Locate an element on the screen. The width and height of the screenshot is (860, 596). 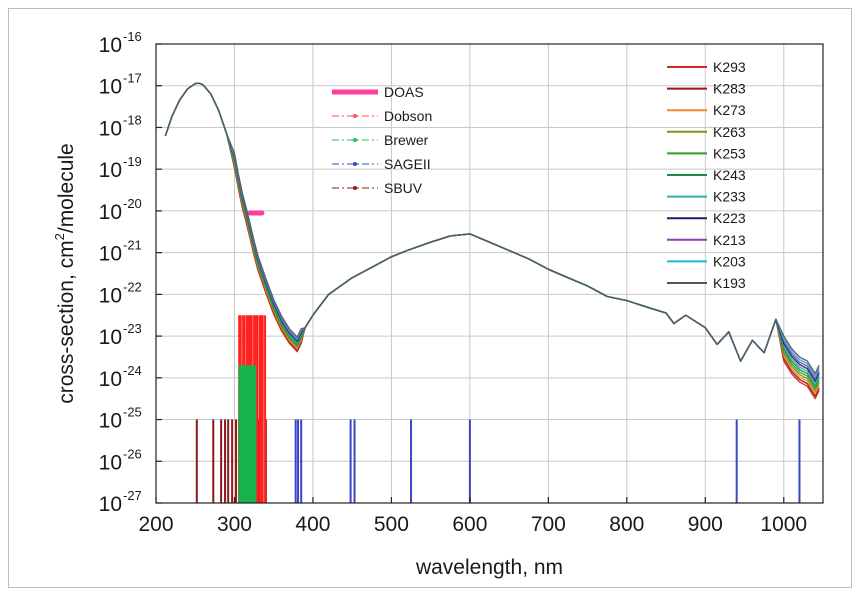
legend-label-k263: K263 is located at coordinates (729, 132).